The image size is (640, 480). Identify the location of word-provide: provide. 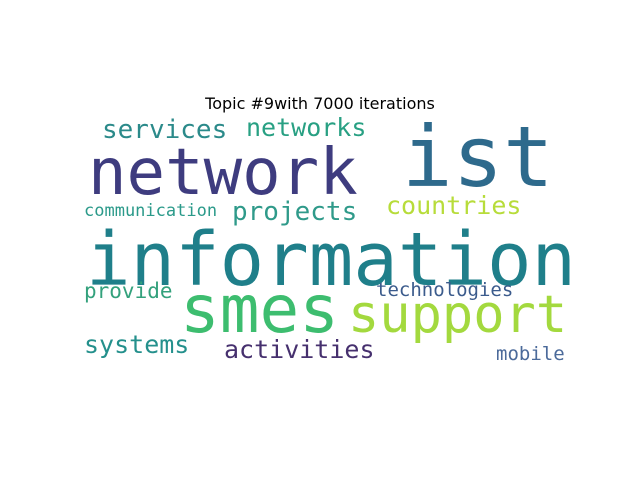
(128, 291).